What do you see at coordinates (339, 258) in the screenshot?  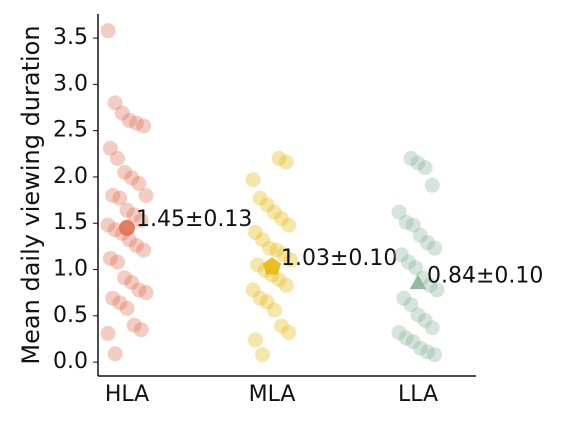 I see `mean-label: 1.03±0.10` at bounding box center [339, 258].